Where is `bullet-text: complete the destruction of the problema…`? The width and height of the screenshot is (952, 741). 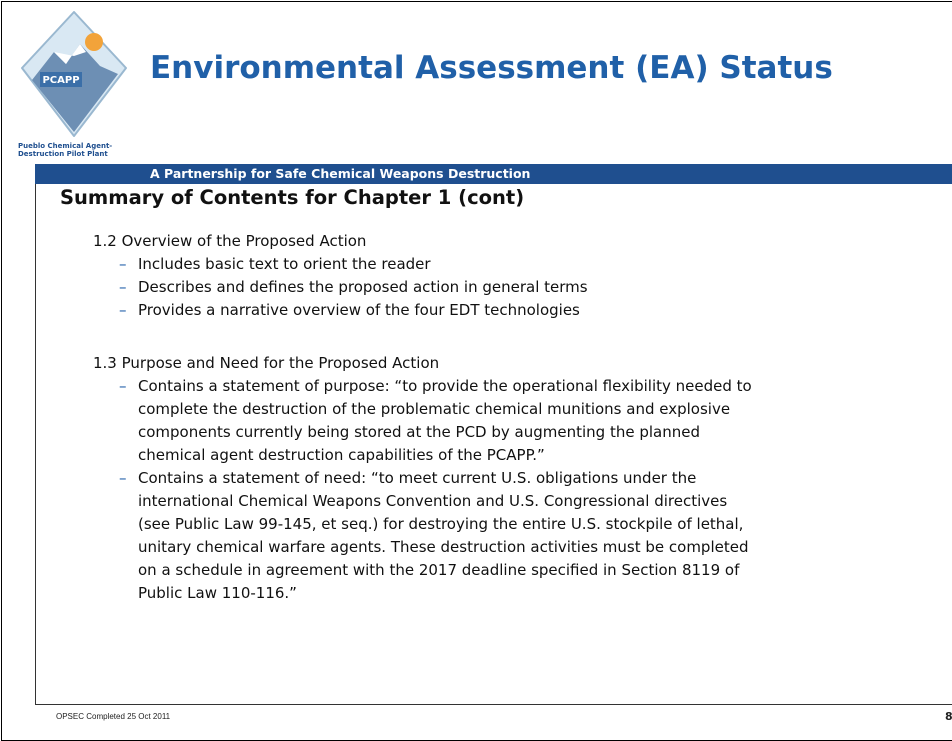
bullet-text: complete the destruction of the problema… is located at coordinates (434, 409).